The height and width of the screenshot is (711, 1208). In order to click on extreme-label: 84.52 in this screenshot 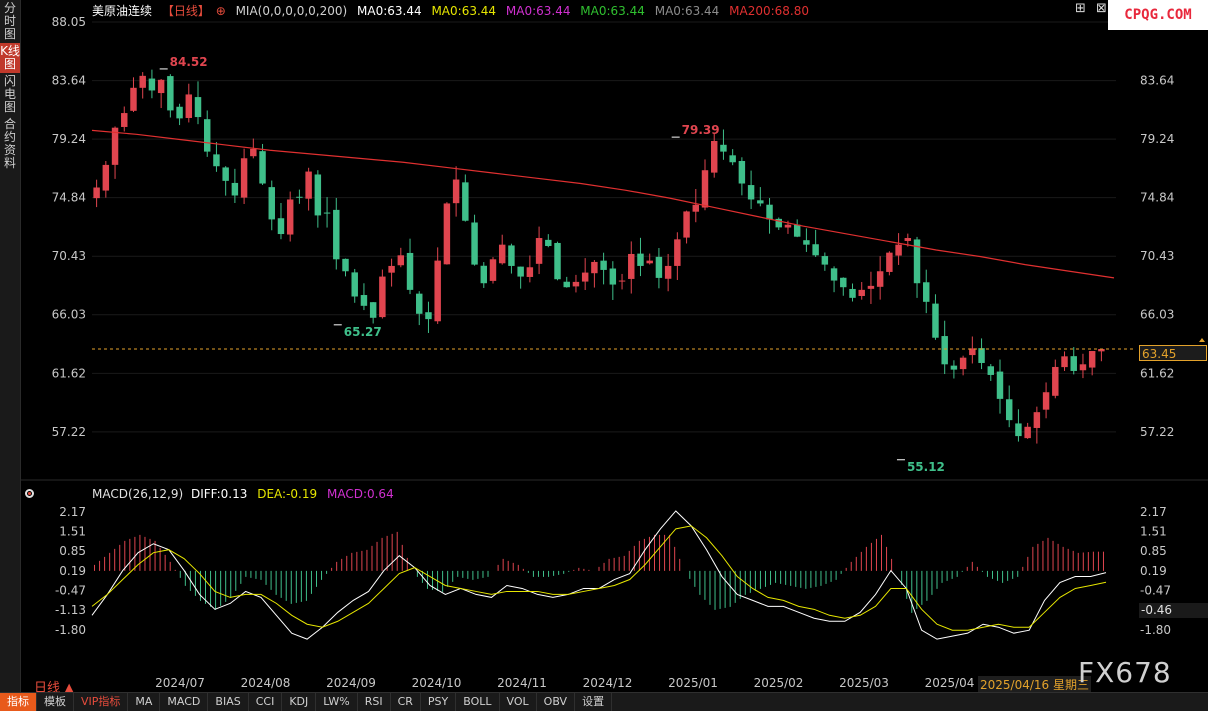, I will do `click(189, 62)`.